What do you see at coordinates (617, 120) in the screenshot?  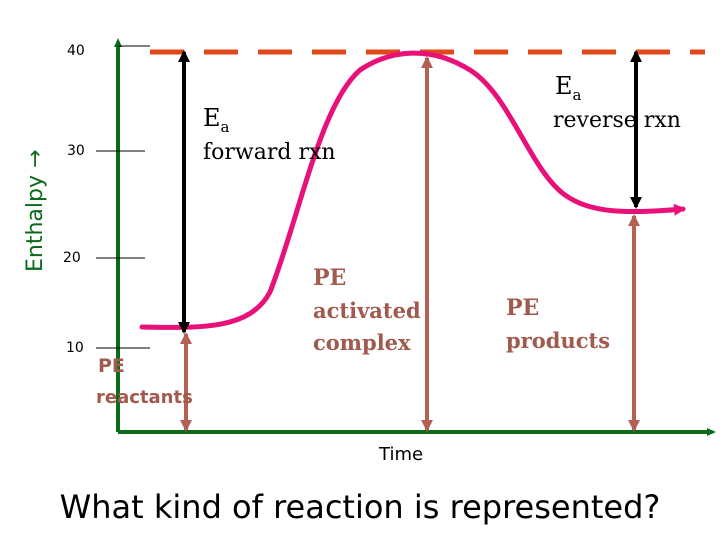 I see `ea-reverse-text: reverse rxn` at bounding box center [617, 120].